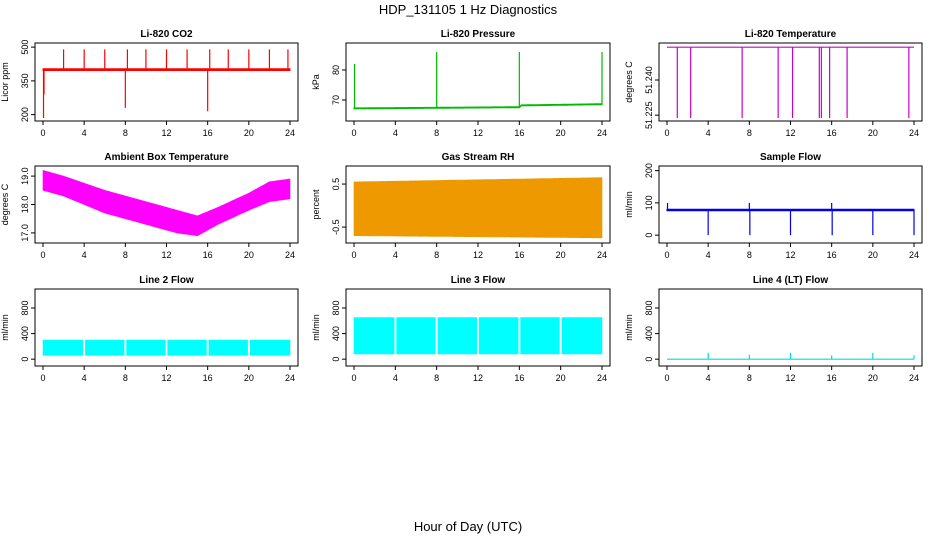 This screenshot has height=540, width=936. What do you see at coordinates (649, 80) in the screenshot?
I see `y-tick-label: 51.240` at bounding box center [649, 80].